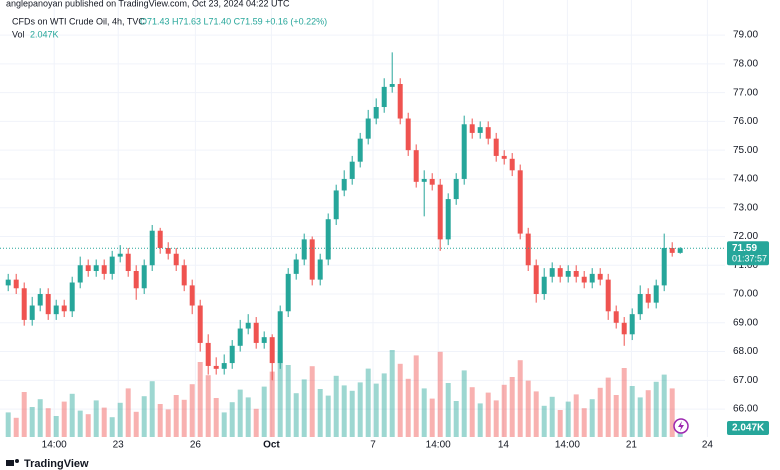 Image resolution: width=780 pixels, height=470 pixels. I want to click on symbol: CFDs on WTI Crude Oil, 4h, TVC, so click(78, 21).